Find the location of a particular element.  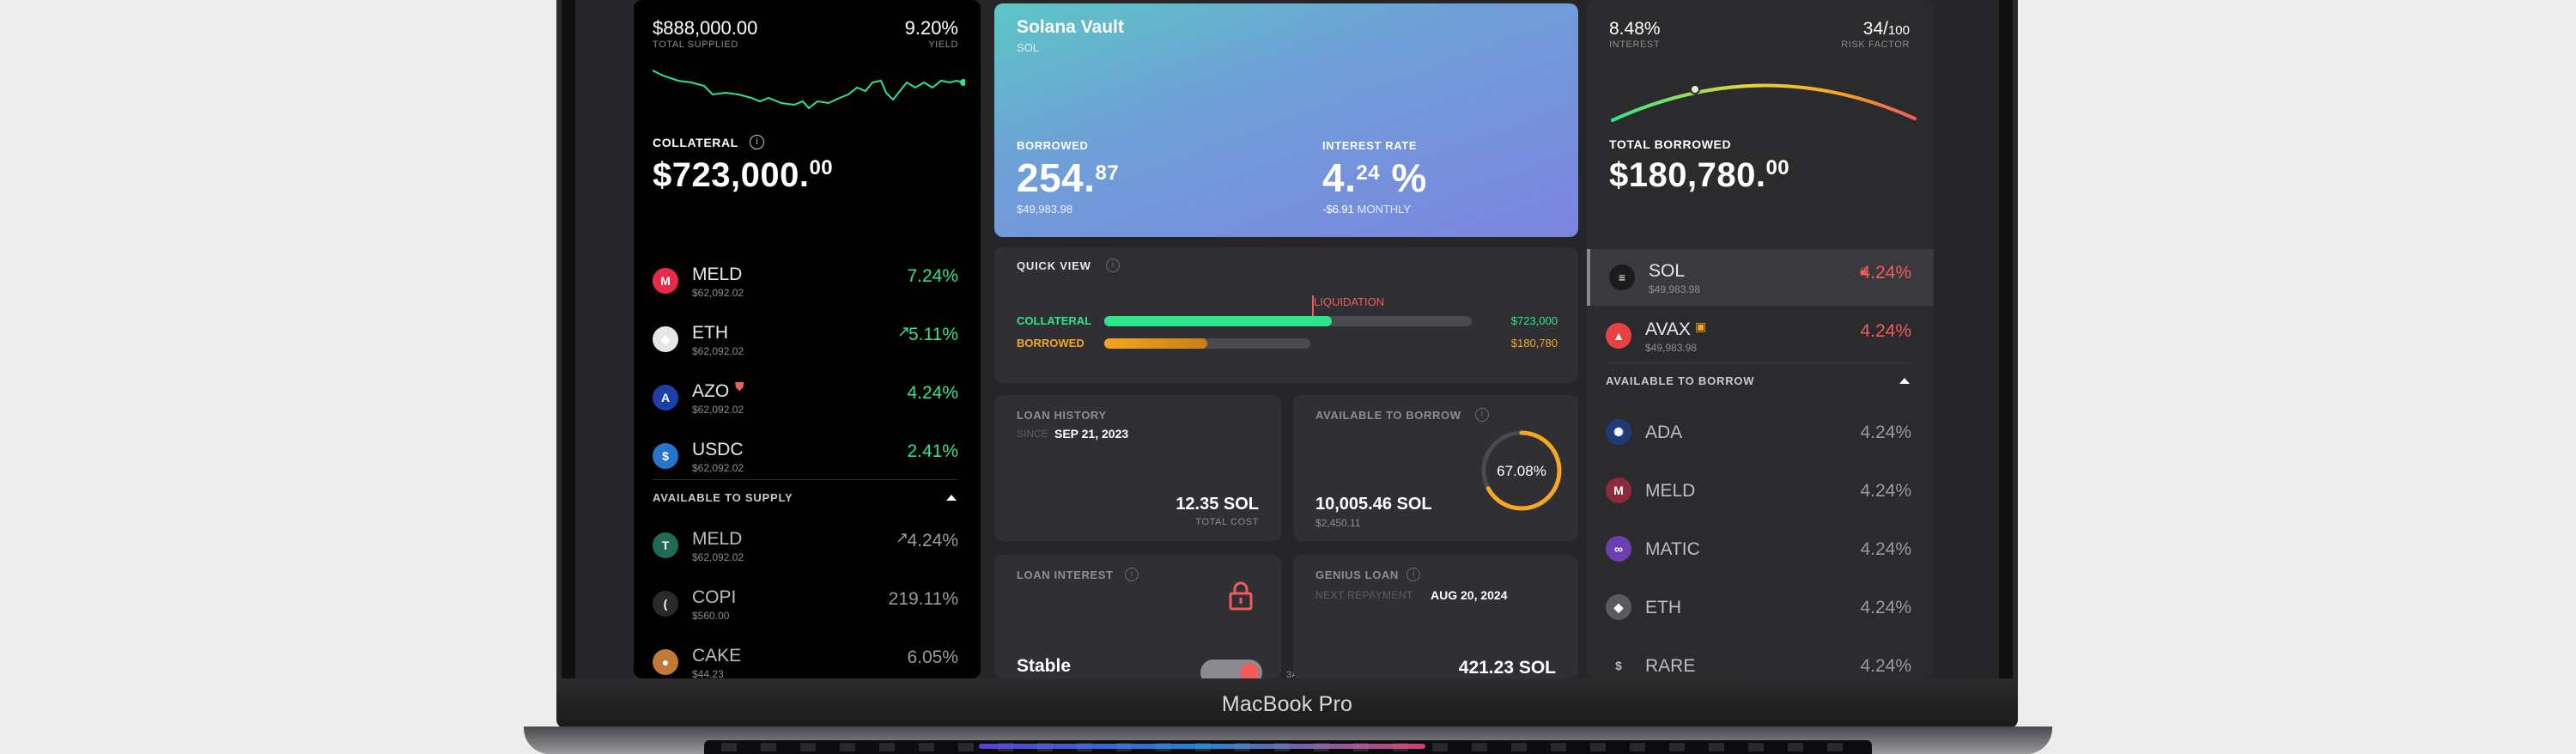

collateral-label: COLLATERAL is located at coordinates (695, 143).